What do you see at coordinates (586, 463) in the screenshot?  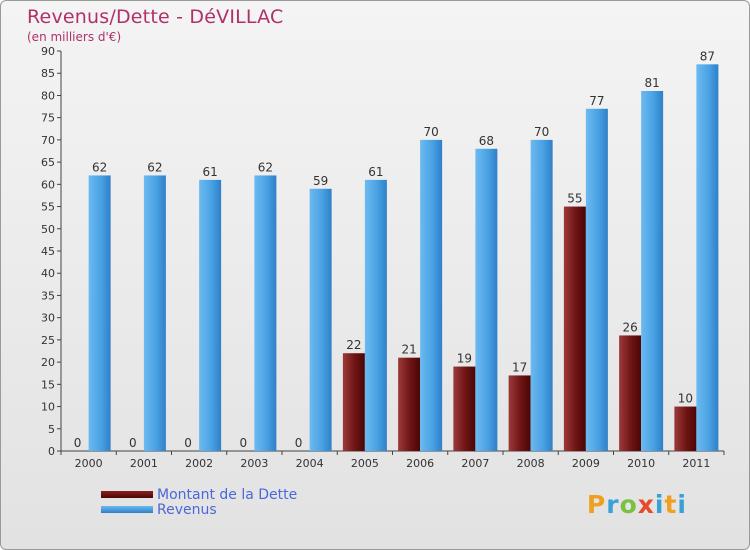 I see `x-tick-label: 2009` at bounding box center [586, 463].